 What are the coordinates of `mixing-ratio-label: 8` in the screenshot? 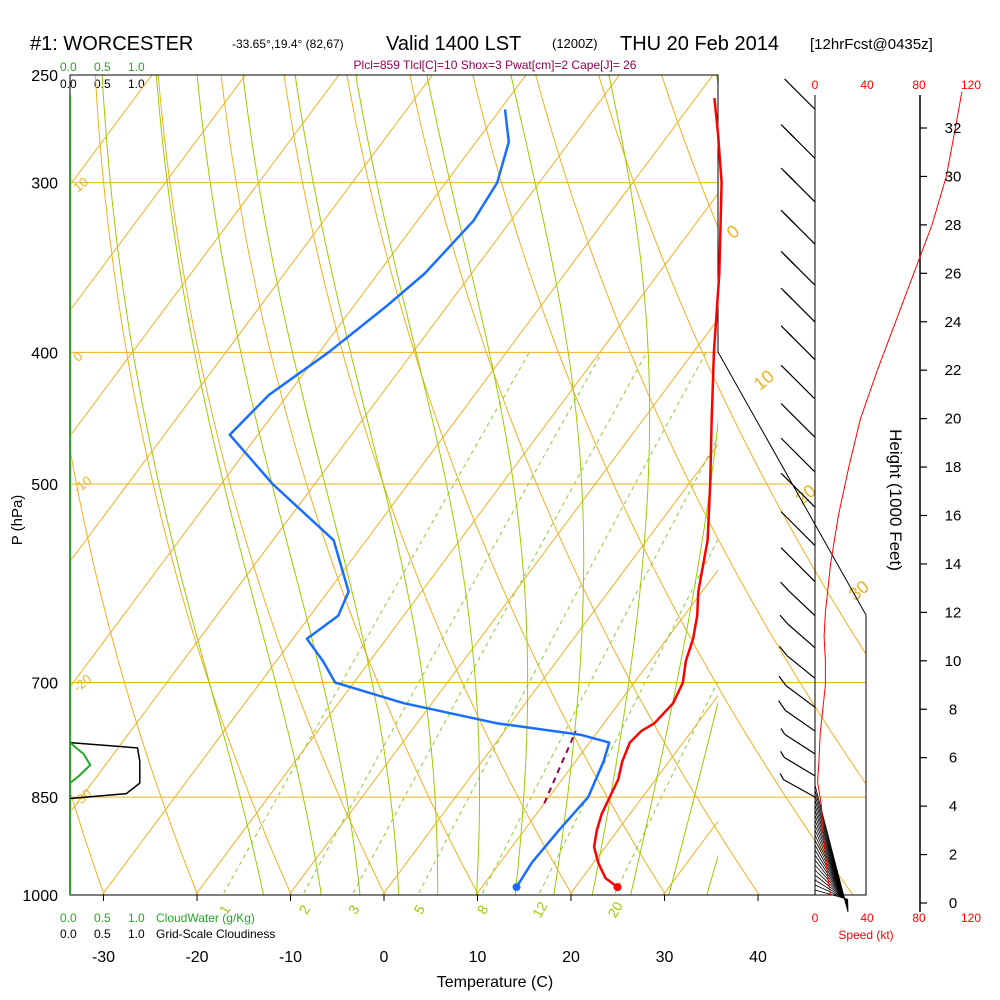 It's located at (483, 909).